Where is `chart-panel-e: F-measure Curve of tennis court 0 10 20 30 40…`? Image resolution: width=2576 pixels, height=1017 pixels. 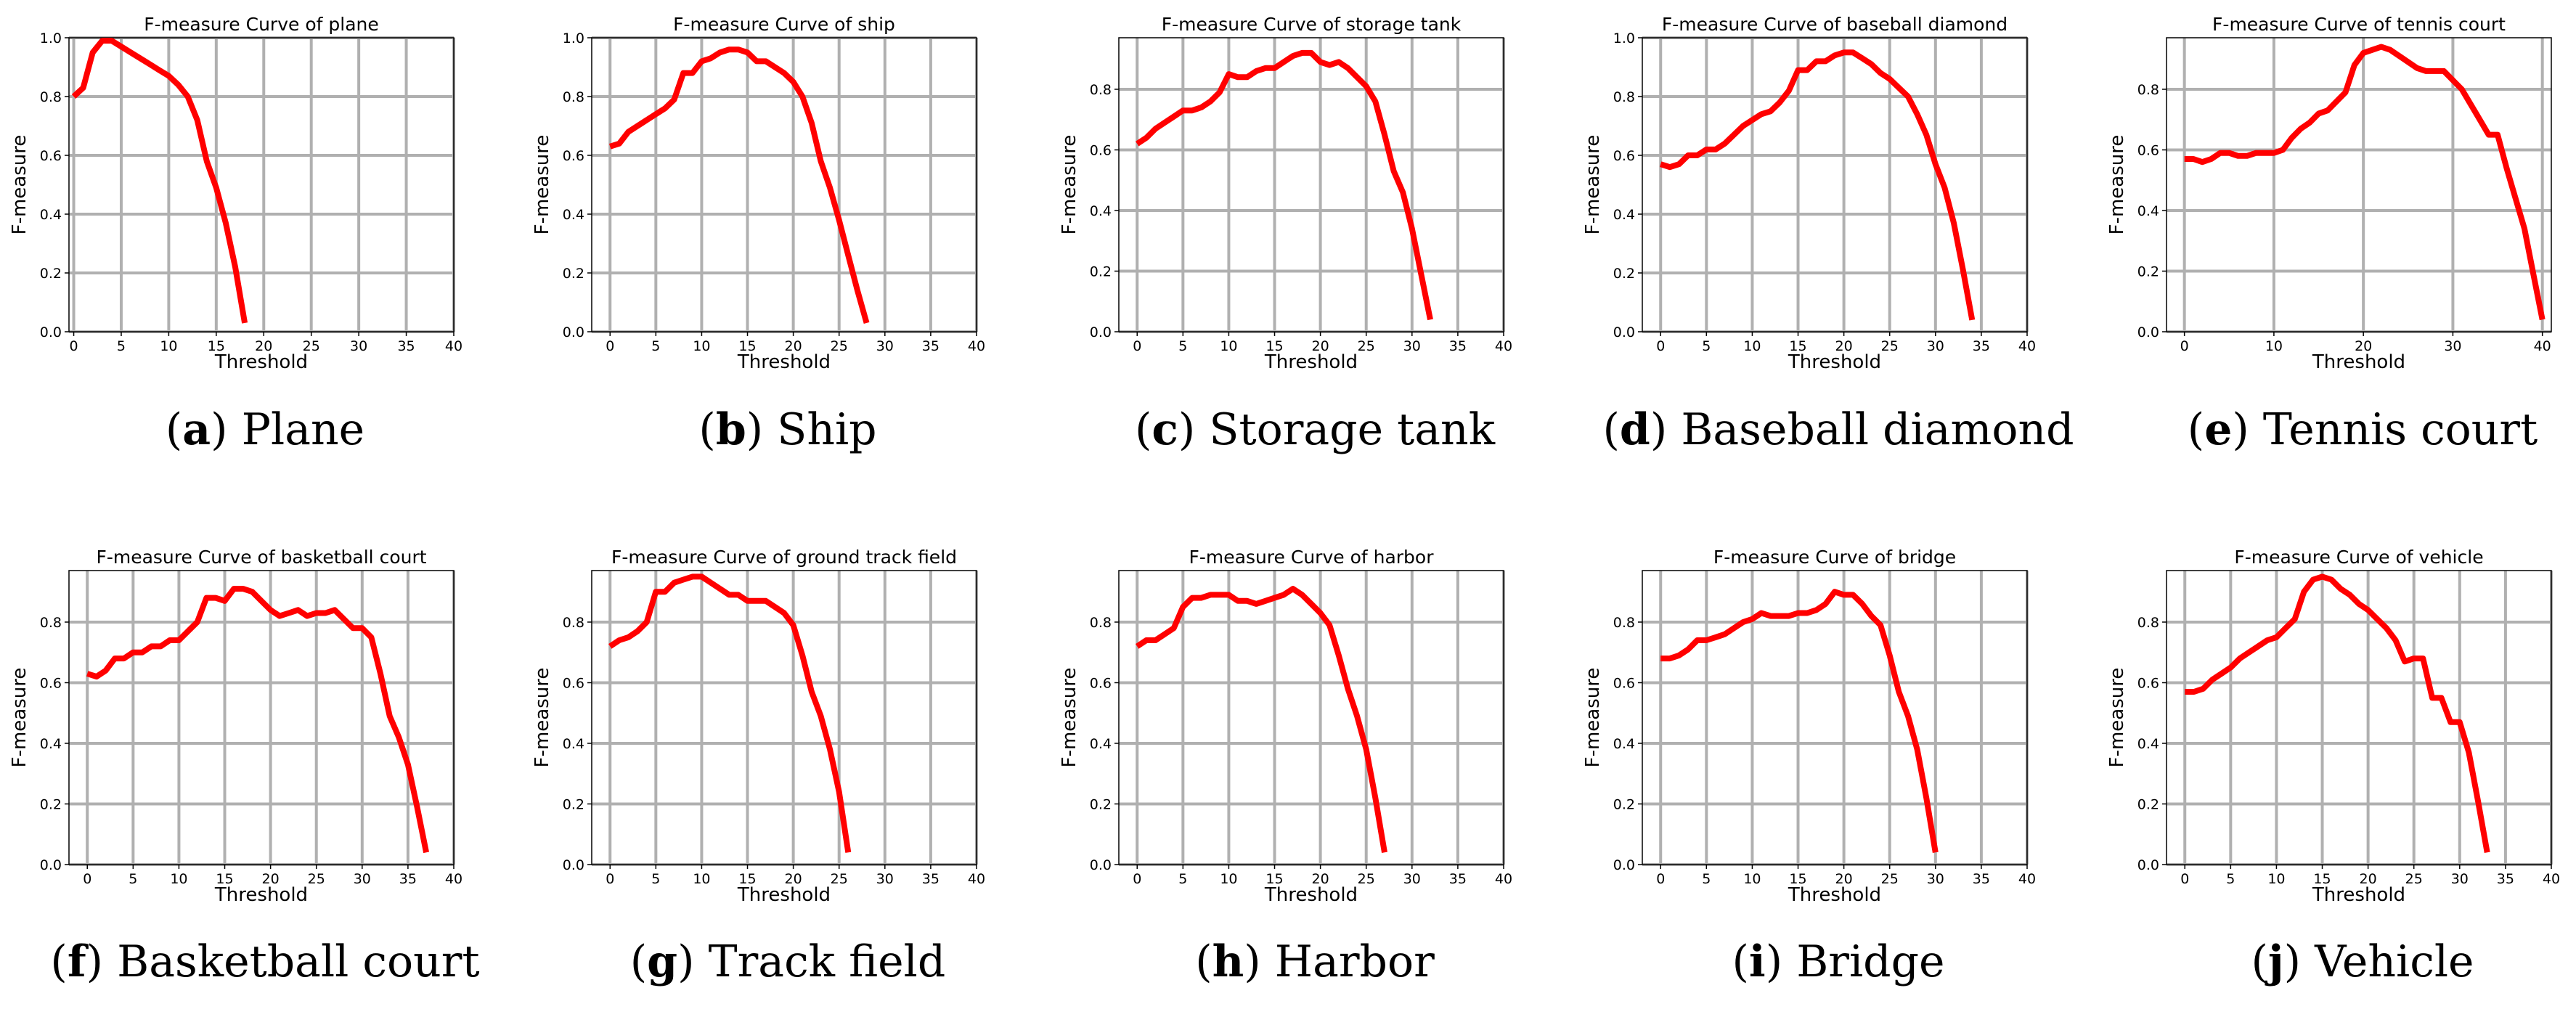
chart-panel-e: F-measure Curve of tennis court 0 10 20 30 40… is located at coordinates (2329, 234).